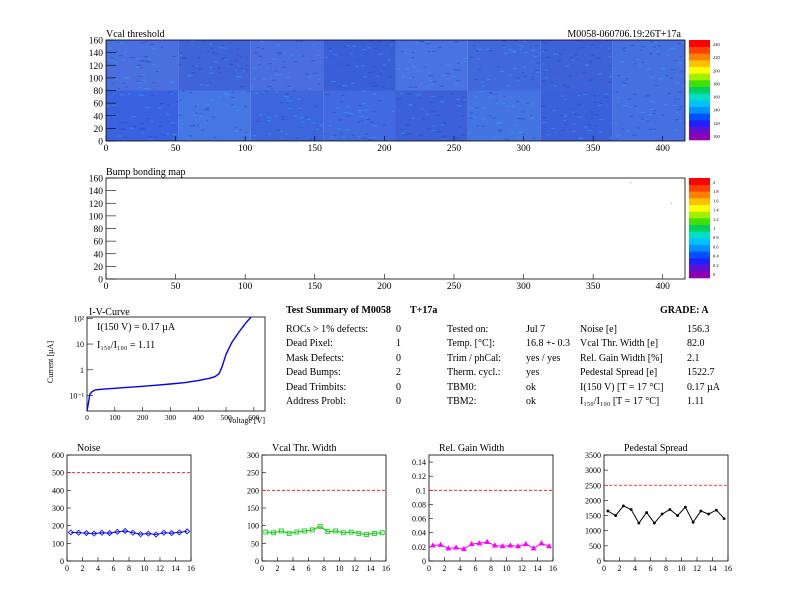  Describe the element at coordinates (622, 387) in the screenshot. I see `summary-label: I(150 V) [T = 17 °C]` at that location.